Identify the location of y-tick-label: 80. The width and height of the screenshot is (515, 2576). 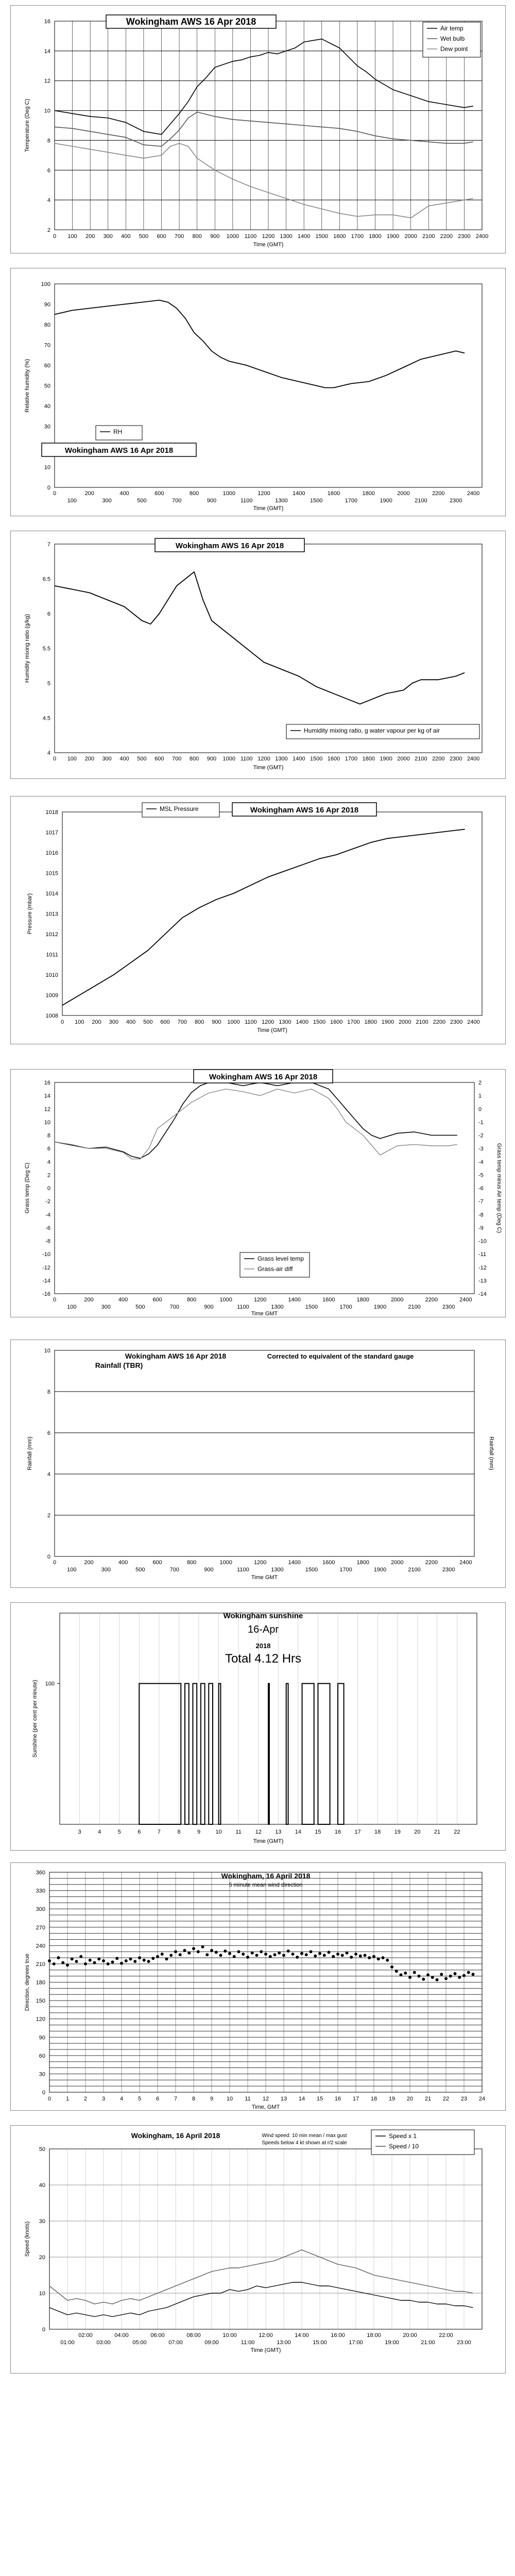
(47, 325).